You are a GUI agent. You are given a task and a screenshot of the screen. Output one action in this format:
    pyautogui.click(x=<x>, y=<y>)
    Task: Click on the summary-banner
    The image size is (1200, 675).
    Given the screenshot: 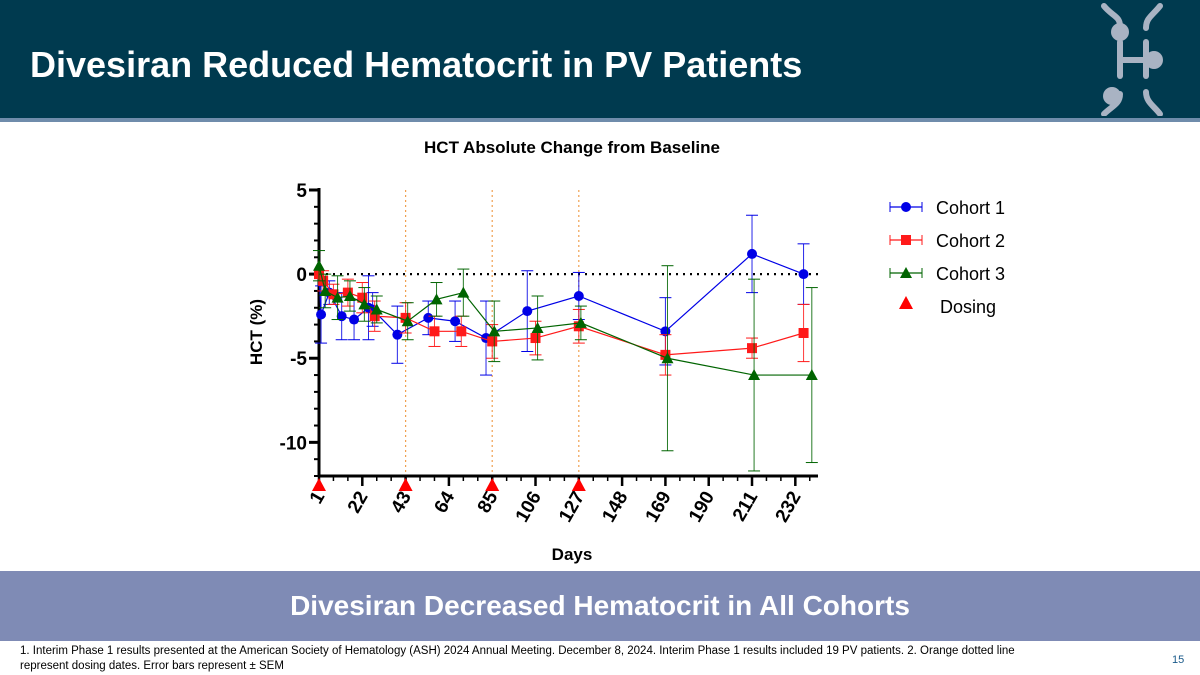 What is the action you would take?
    pyautogui.click(x=600, y=606)
    